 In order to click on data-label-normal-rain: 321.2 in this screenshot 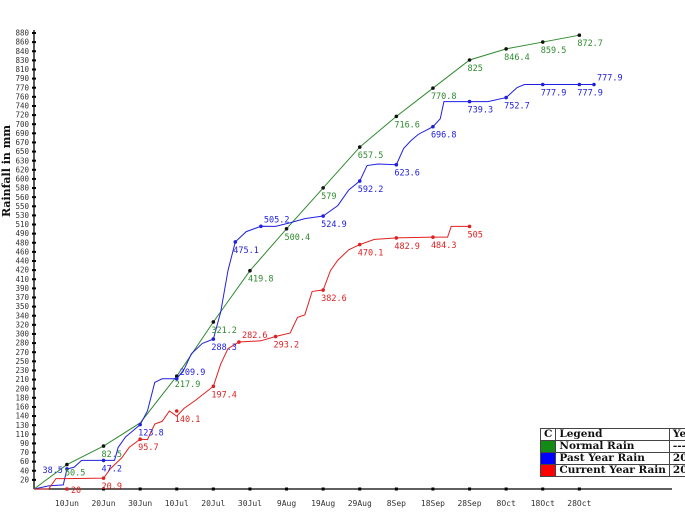, I will do `click(224, 331)`.